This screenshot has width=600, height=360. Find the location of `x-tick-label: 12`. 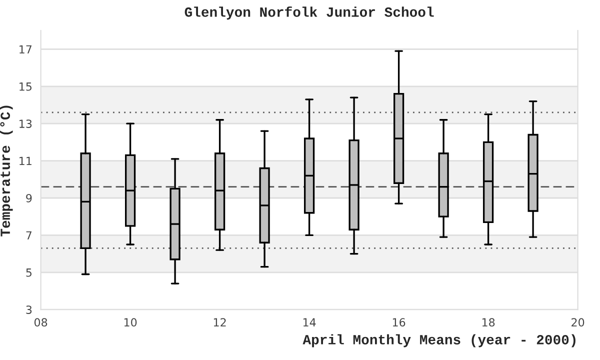

x-tick-label: 12 is located at coordinates (220, 322).